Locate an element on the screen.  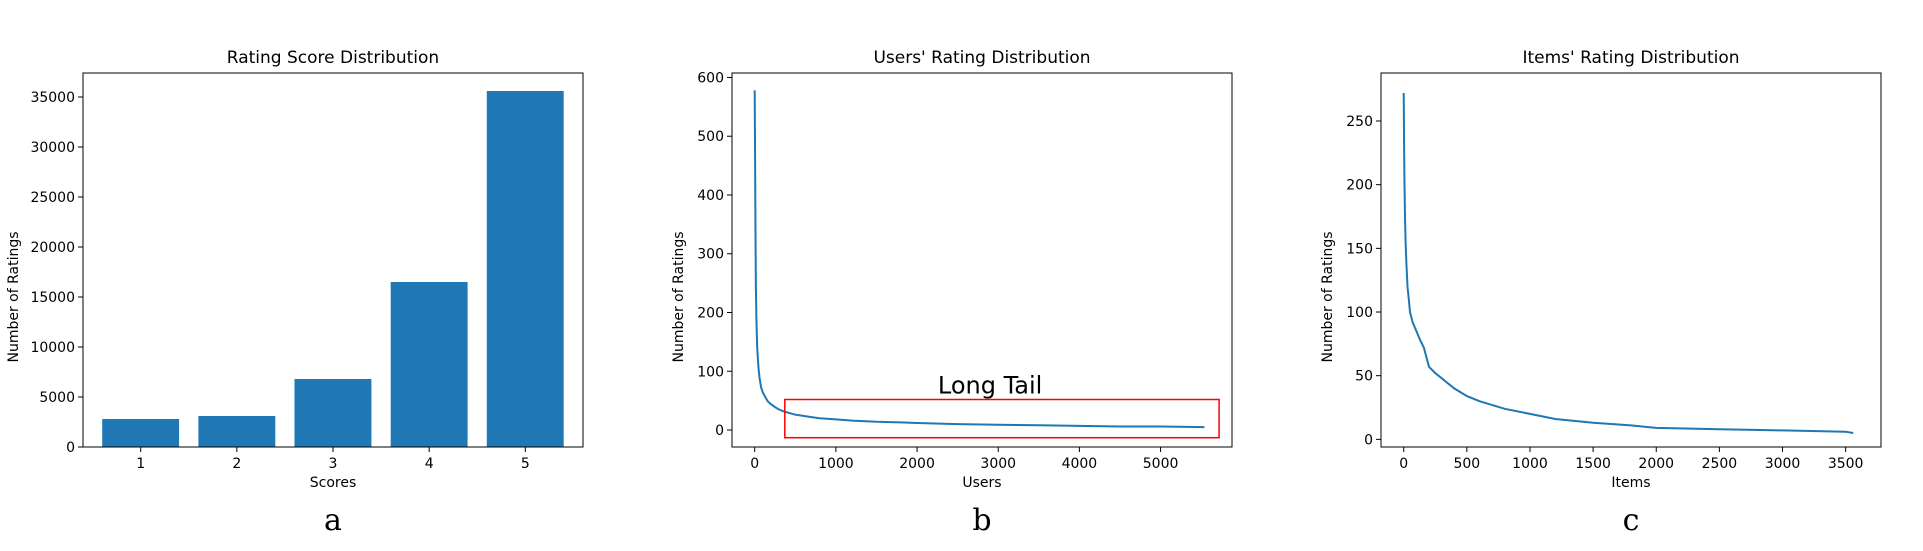
long-tail-highlight-box is located at coordinates (1002, 418).